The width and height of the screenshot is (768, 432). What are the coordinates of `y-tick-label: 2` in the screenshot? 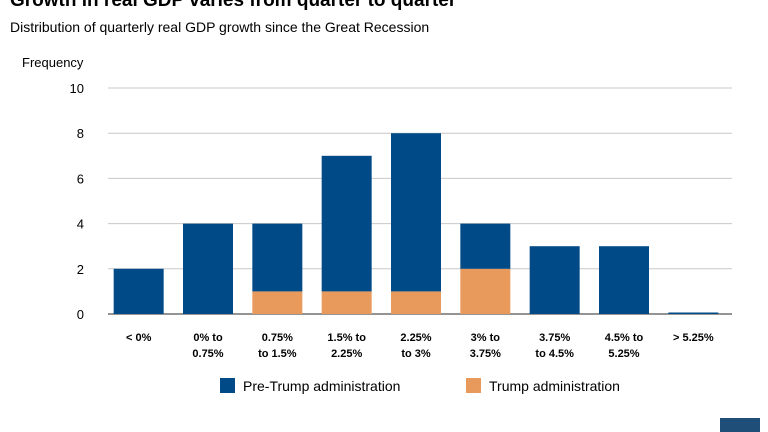 It's located at (80, 269).